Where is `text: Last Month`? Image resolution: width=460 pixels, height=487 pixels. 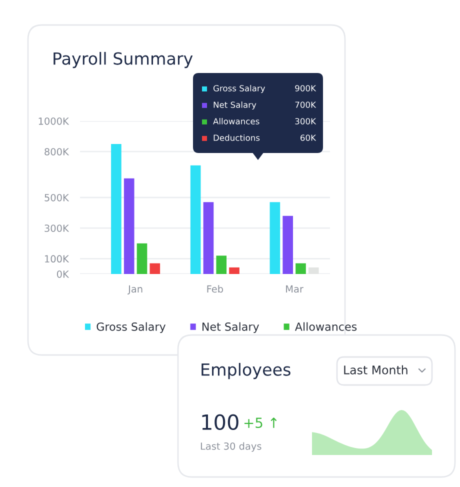 text: Last Month is located at coordinates (376, 369).